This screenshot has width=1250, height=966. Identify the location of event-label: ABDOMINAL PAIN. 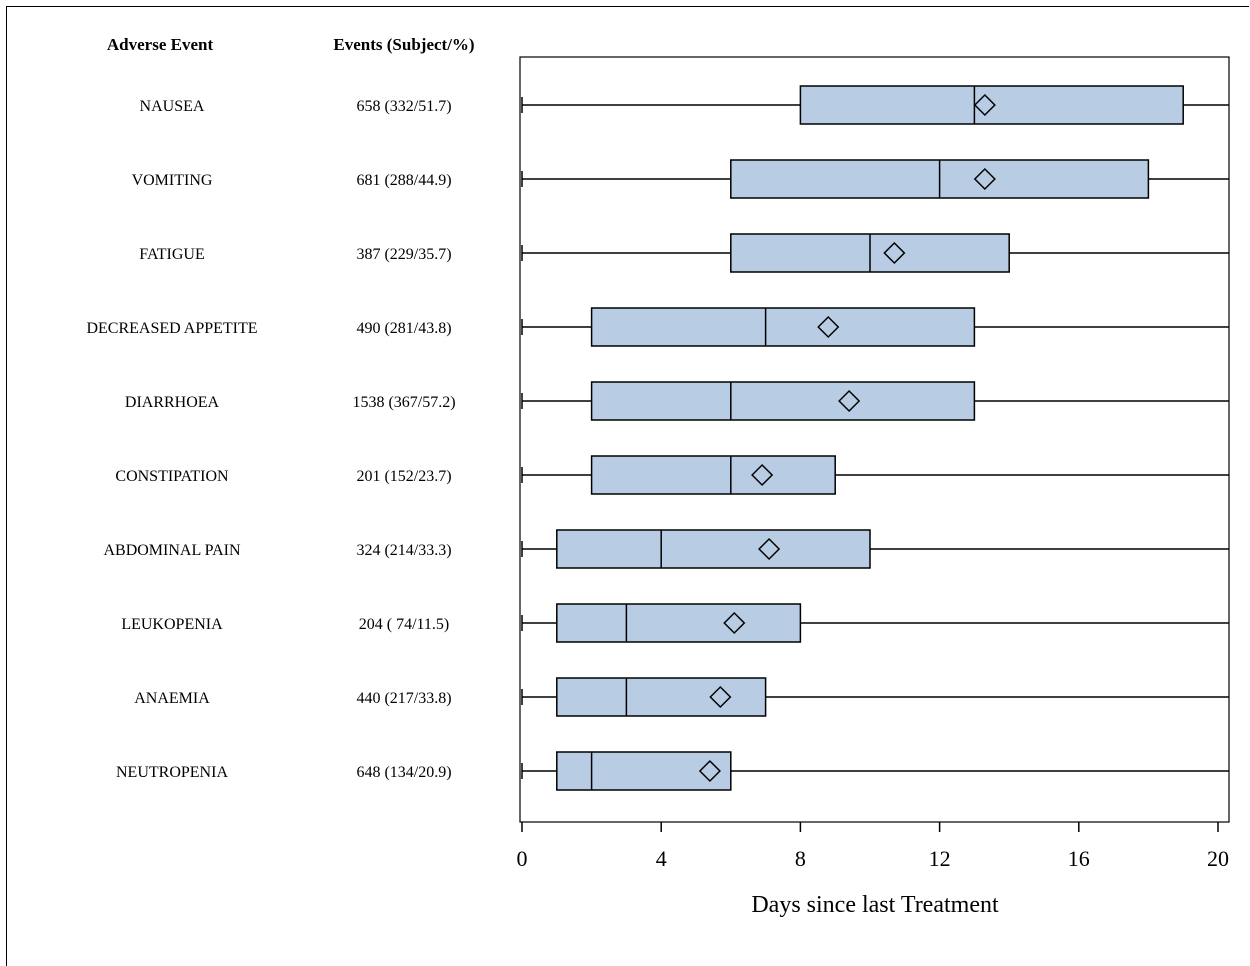
(171, 550).